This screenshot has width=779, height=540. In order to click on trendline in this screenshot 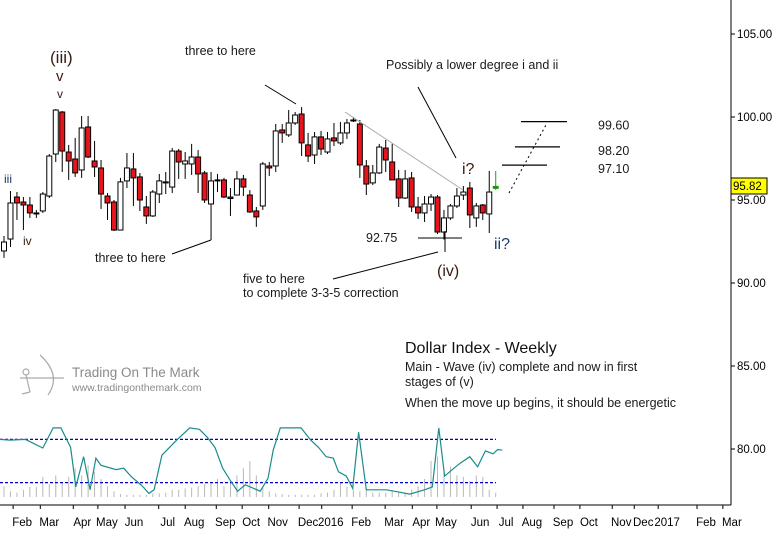, I will do `click(404, 151)`.